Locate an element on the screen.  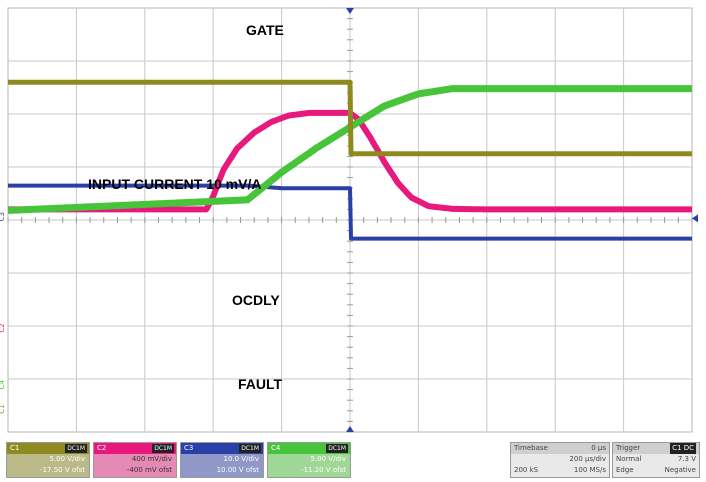
timebase-delay: 0 µs is located at coordinates (598, 448).